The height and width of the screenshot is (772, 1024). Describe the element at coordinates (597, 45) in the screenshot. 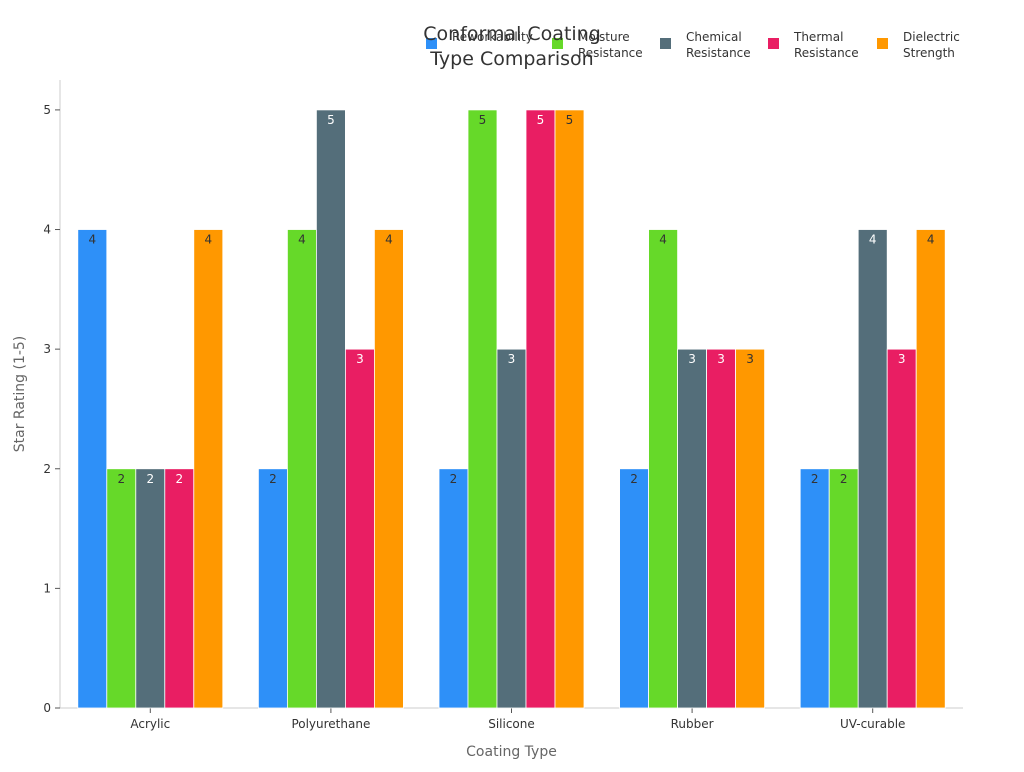

I see `legend-item: Moisture Resistance` at that location.